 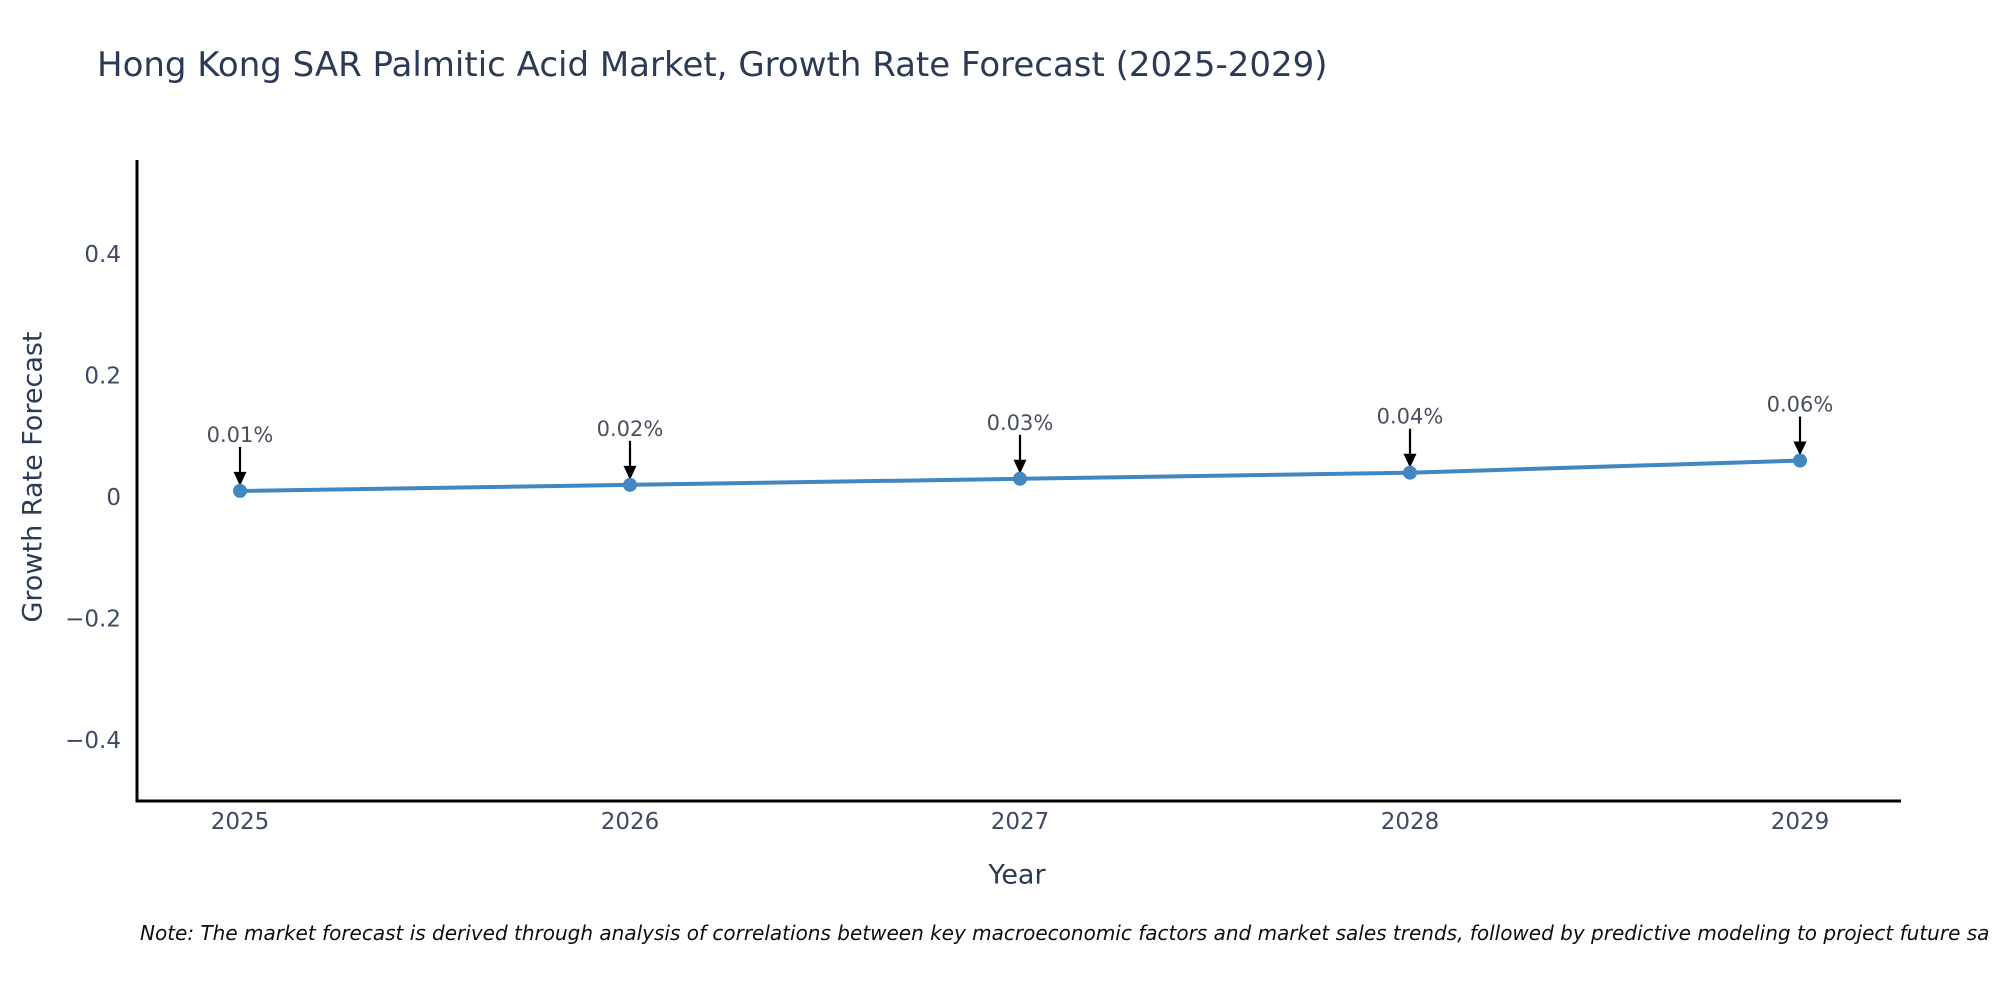 What do you see at coordinates (113, 498) in the screenshot?
I see `y-tick-label: 0` at bounding box center [113, 498].